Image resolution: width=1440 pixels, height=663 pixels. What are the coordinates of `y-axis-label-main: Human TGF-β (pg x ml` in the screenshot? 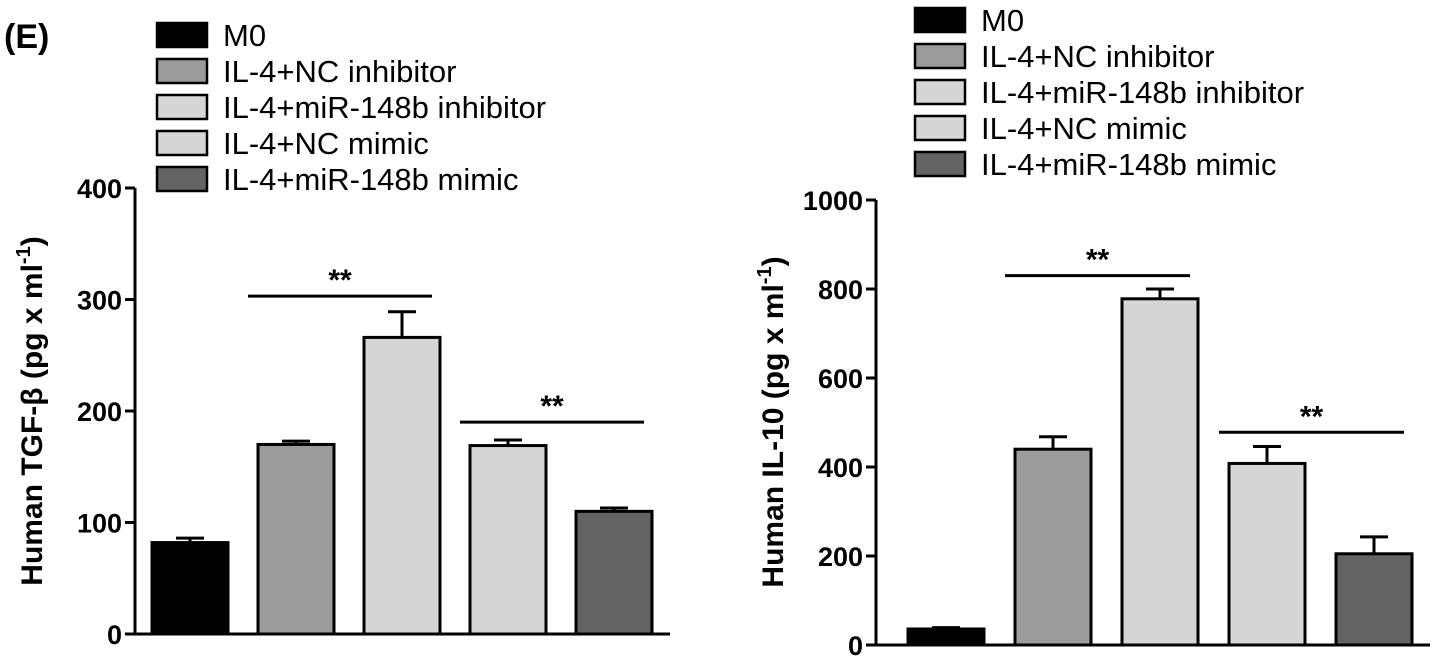 It's located at (32, 425).